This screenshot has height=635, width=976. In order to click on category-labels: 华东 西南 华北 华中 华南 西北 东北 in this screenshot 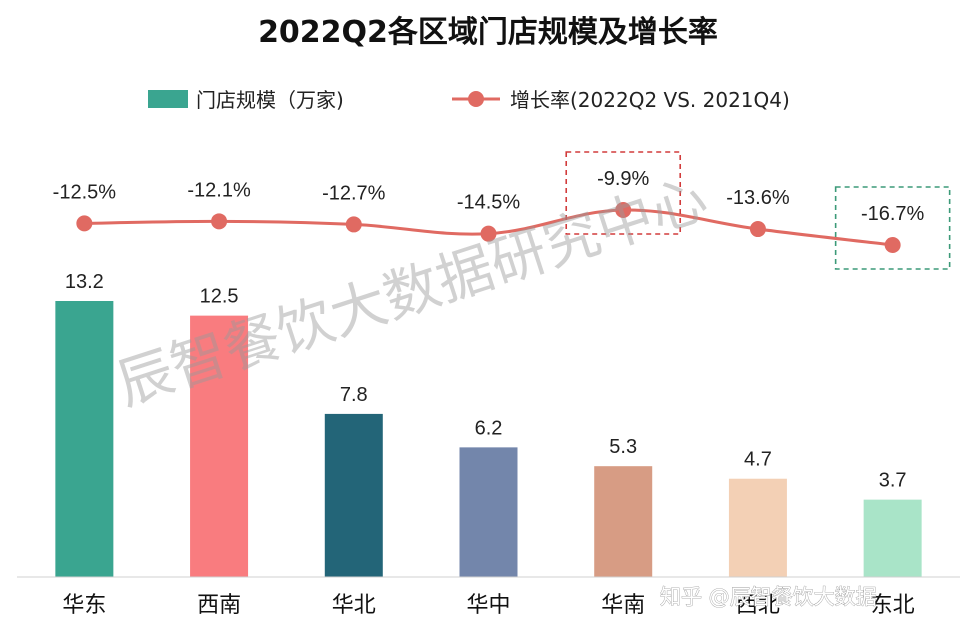, I will do `click(488, 605)`.